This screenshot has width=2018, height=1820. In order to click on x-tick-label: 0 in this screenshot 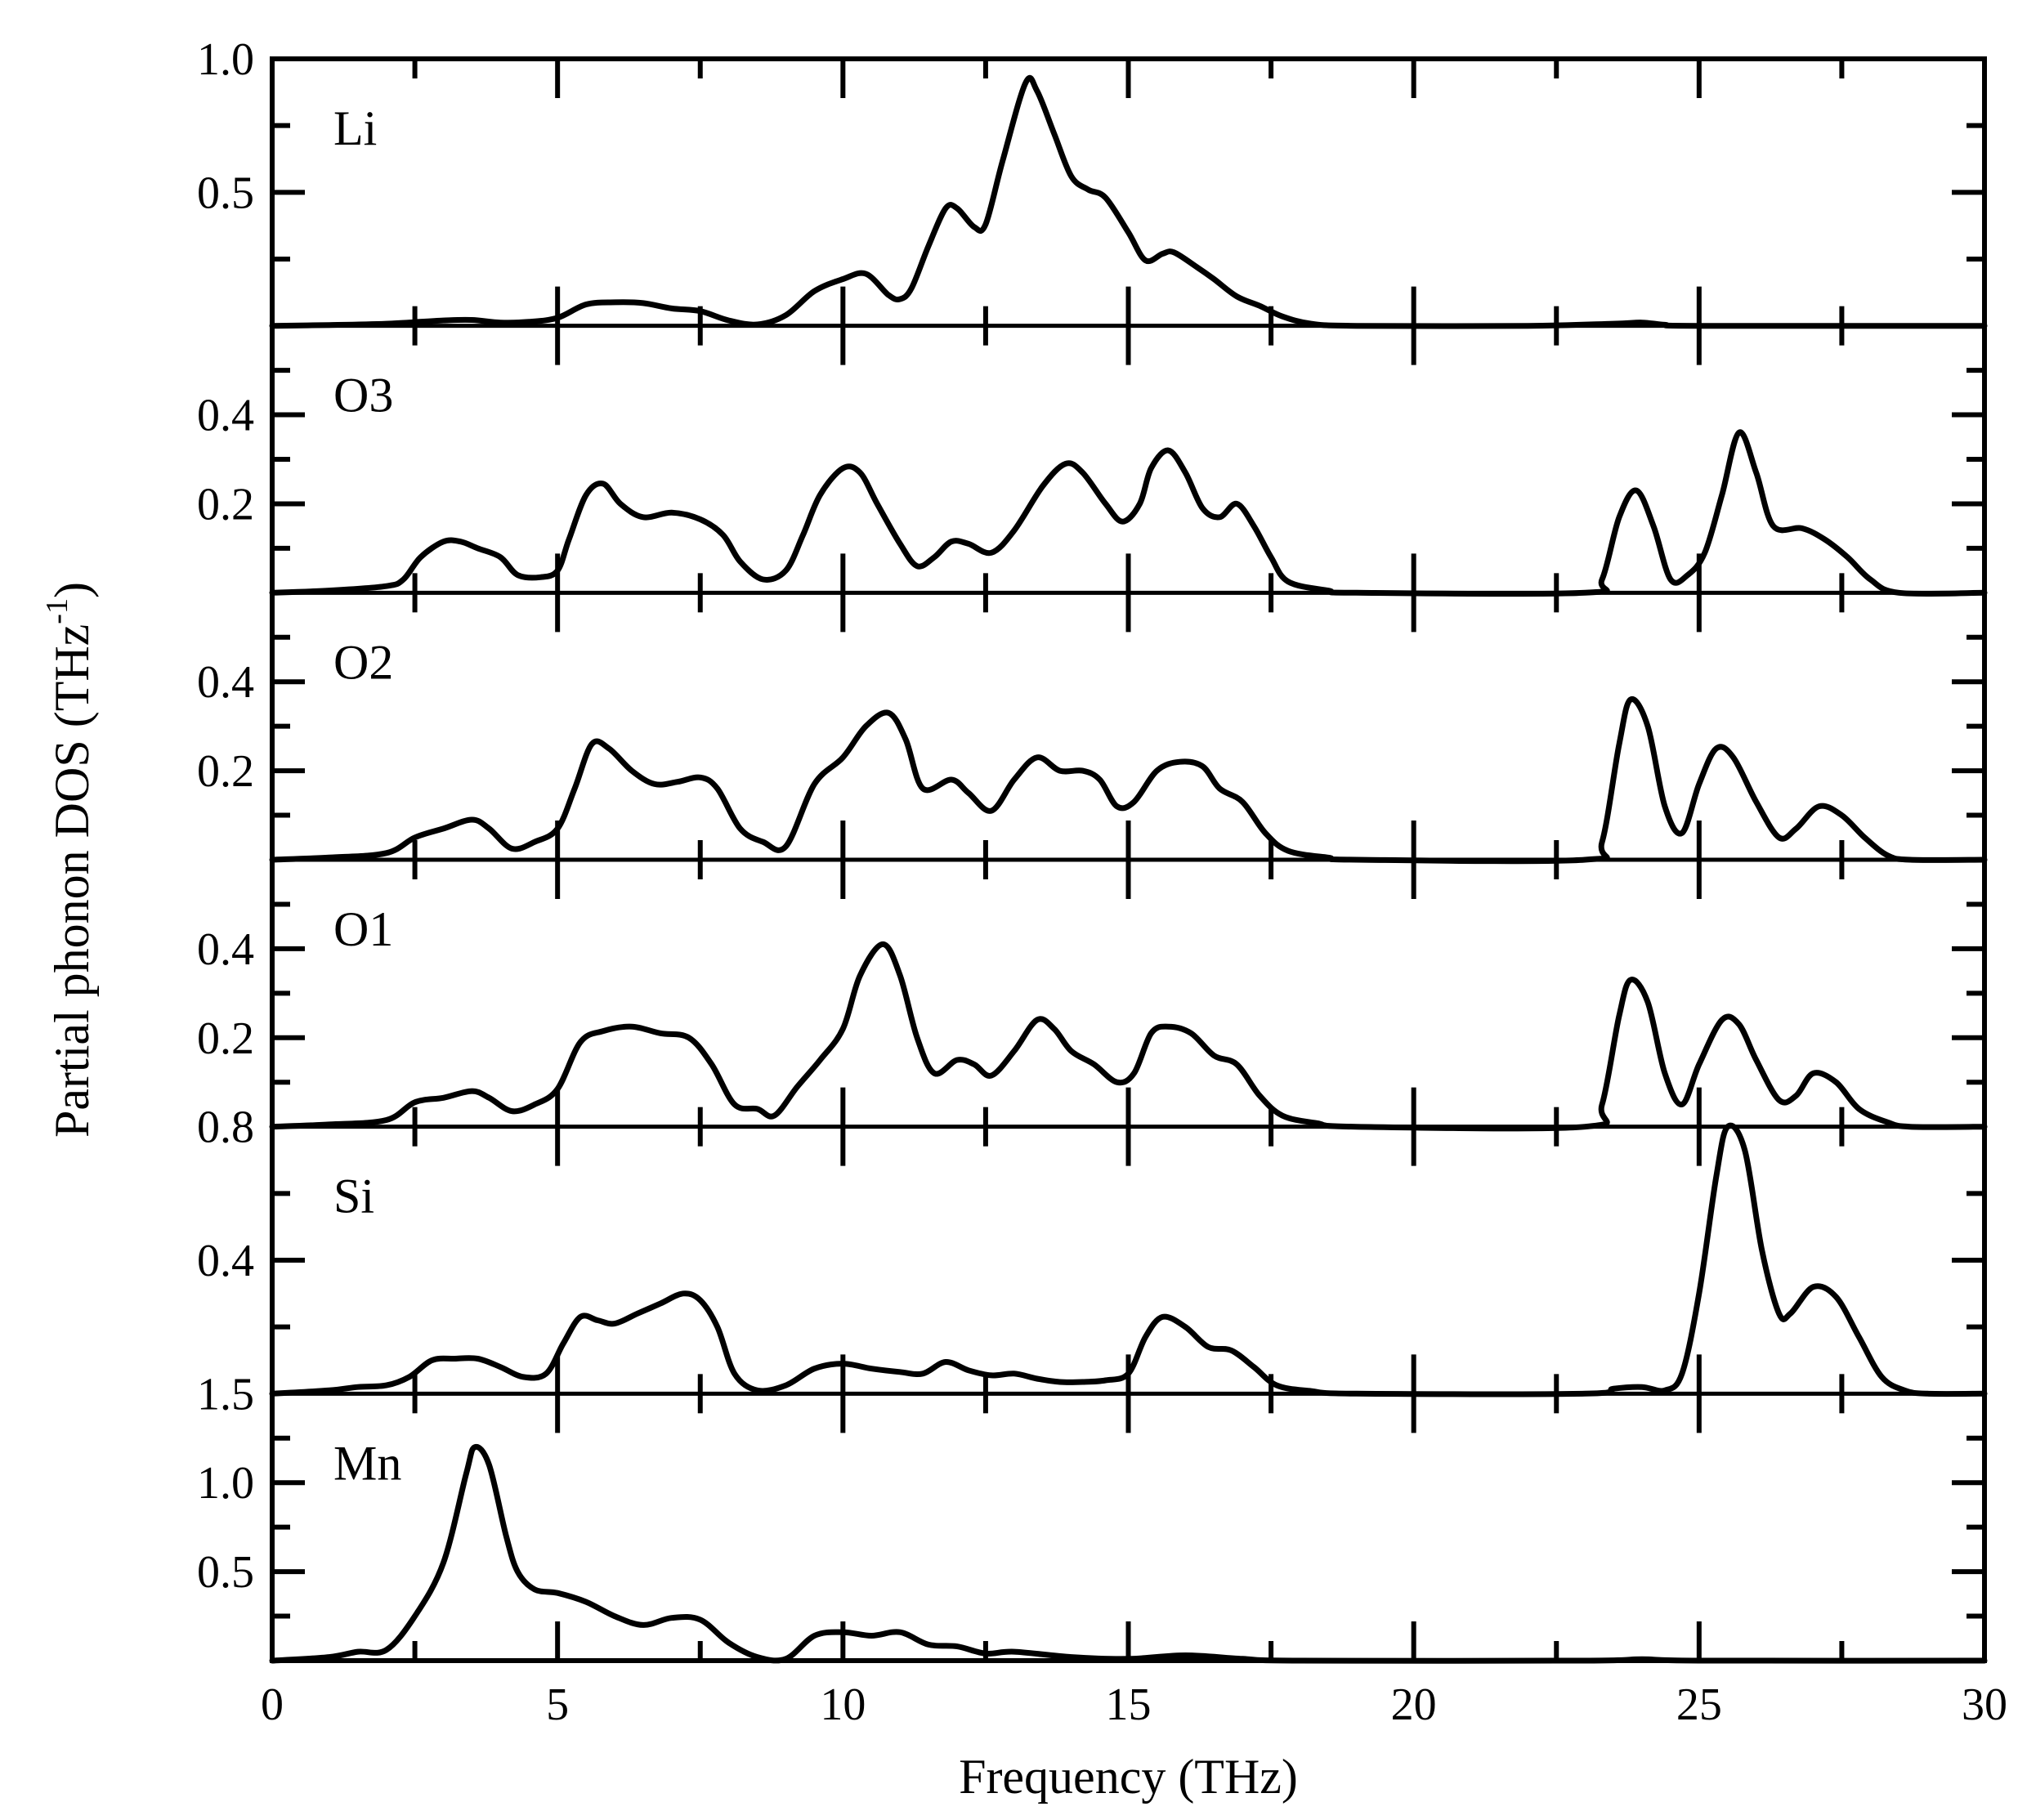, I will do `click(272, 1704)`.